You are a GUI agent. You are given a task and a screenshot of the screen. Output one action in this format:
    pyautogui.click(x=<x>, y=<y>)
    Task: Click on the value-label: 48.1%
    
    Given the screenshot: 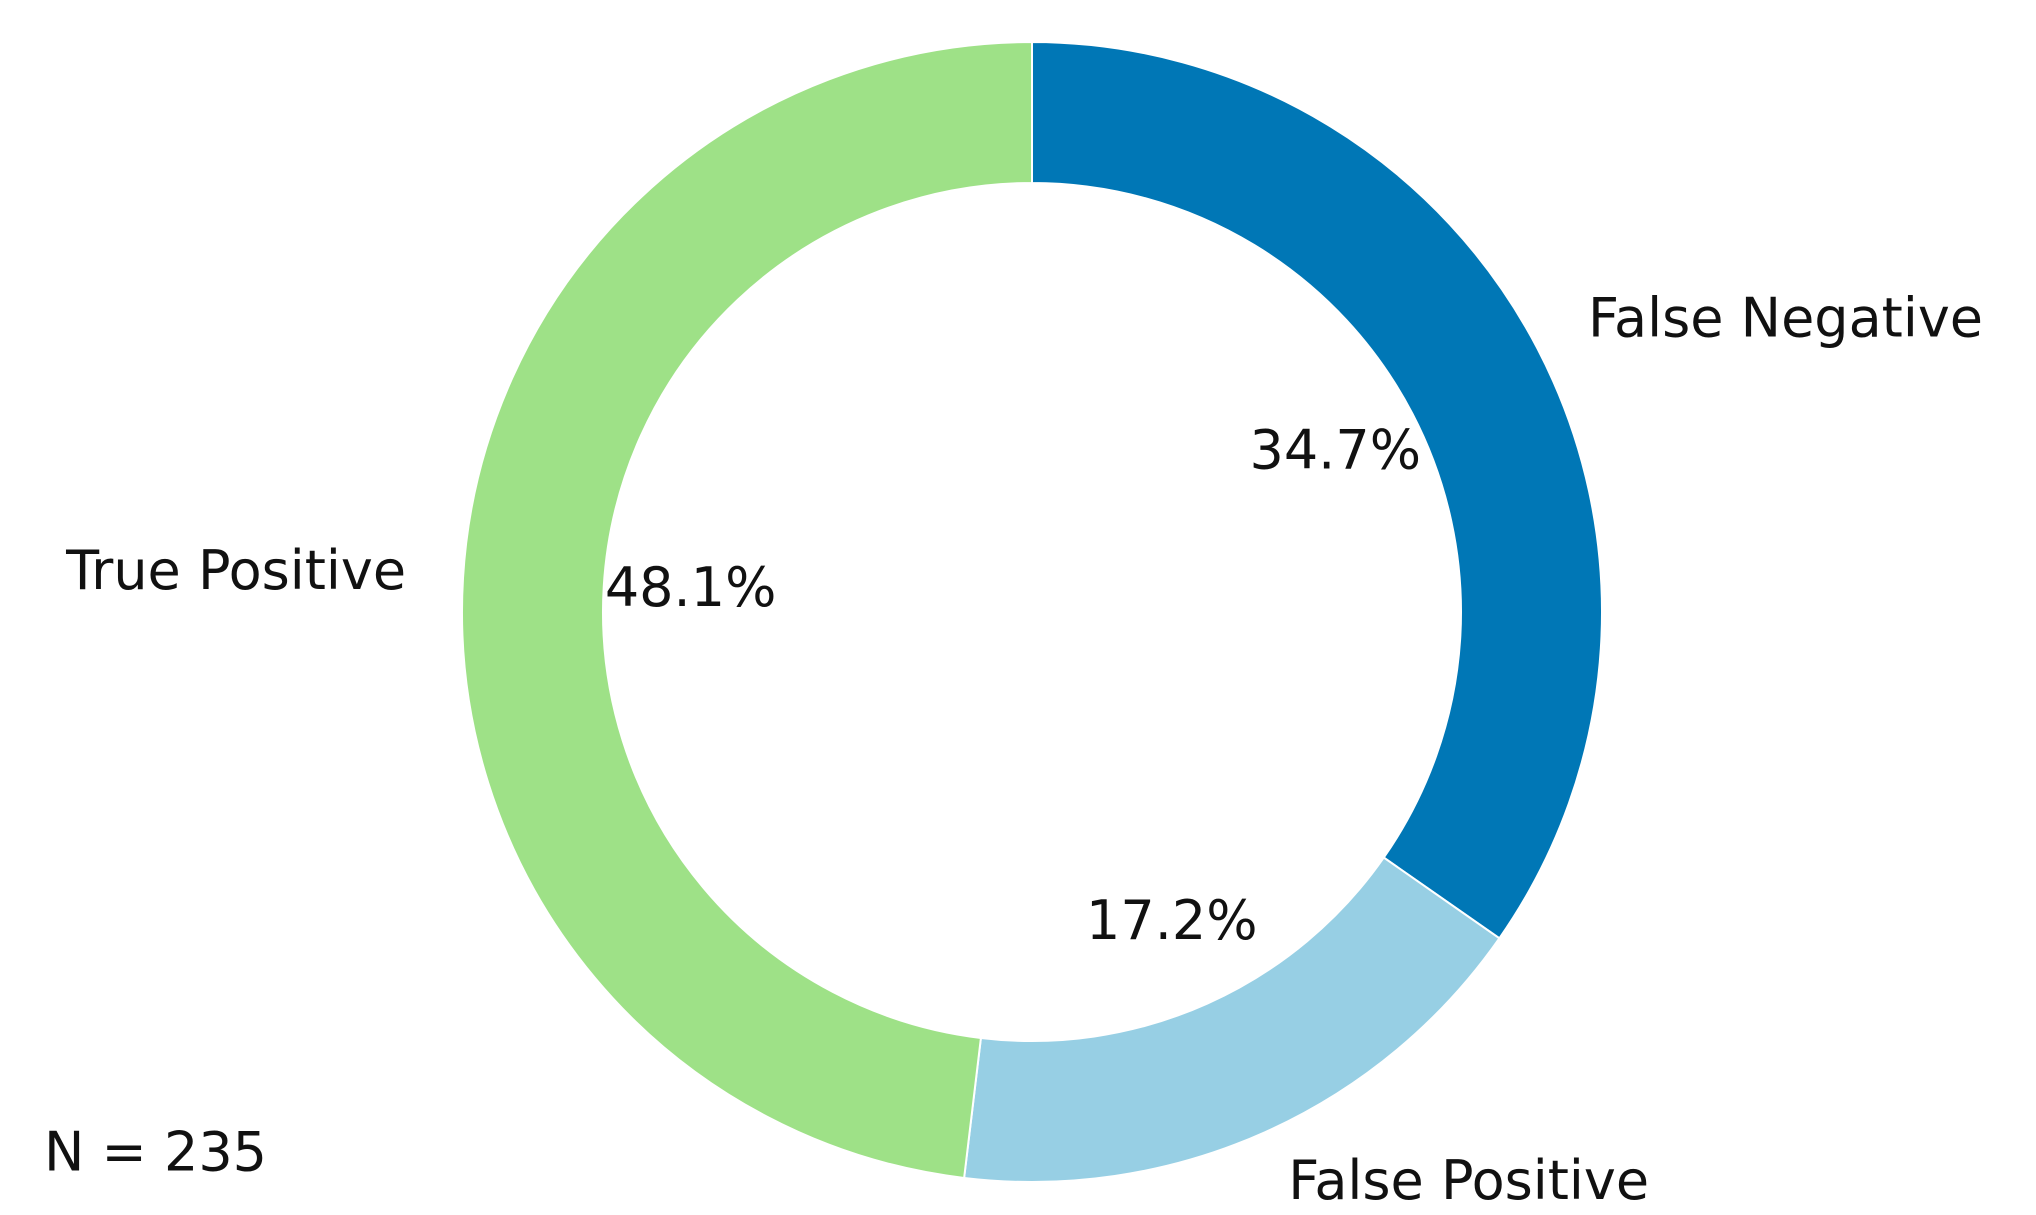 What is the action you would take?
    pyautogui.click(x=691, y=587)
    